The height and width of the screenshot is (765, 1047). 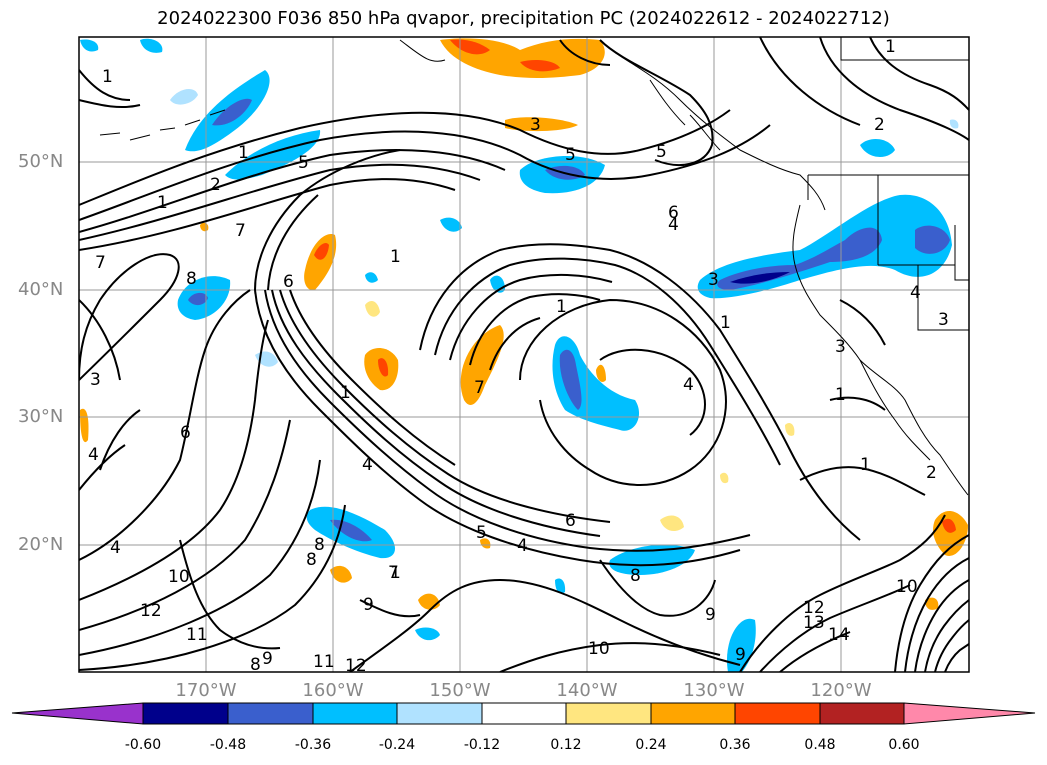 What do you see at coordinates (41, 161) in the screenshot?
I see `latitude-label: 50°N` at bounding box center [41, 161].